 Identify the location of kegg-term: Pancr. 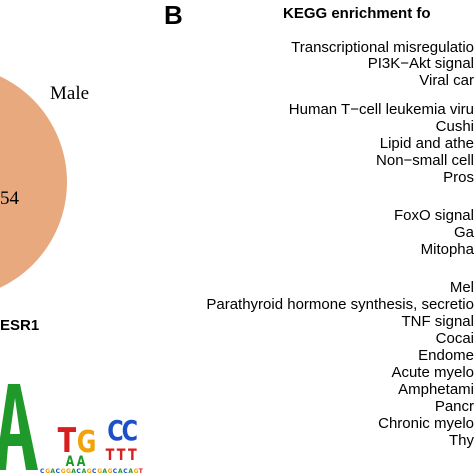
(454, 406).